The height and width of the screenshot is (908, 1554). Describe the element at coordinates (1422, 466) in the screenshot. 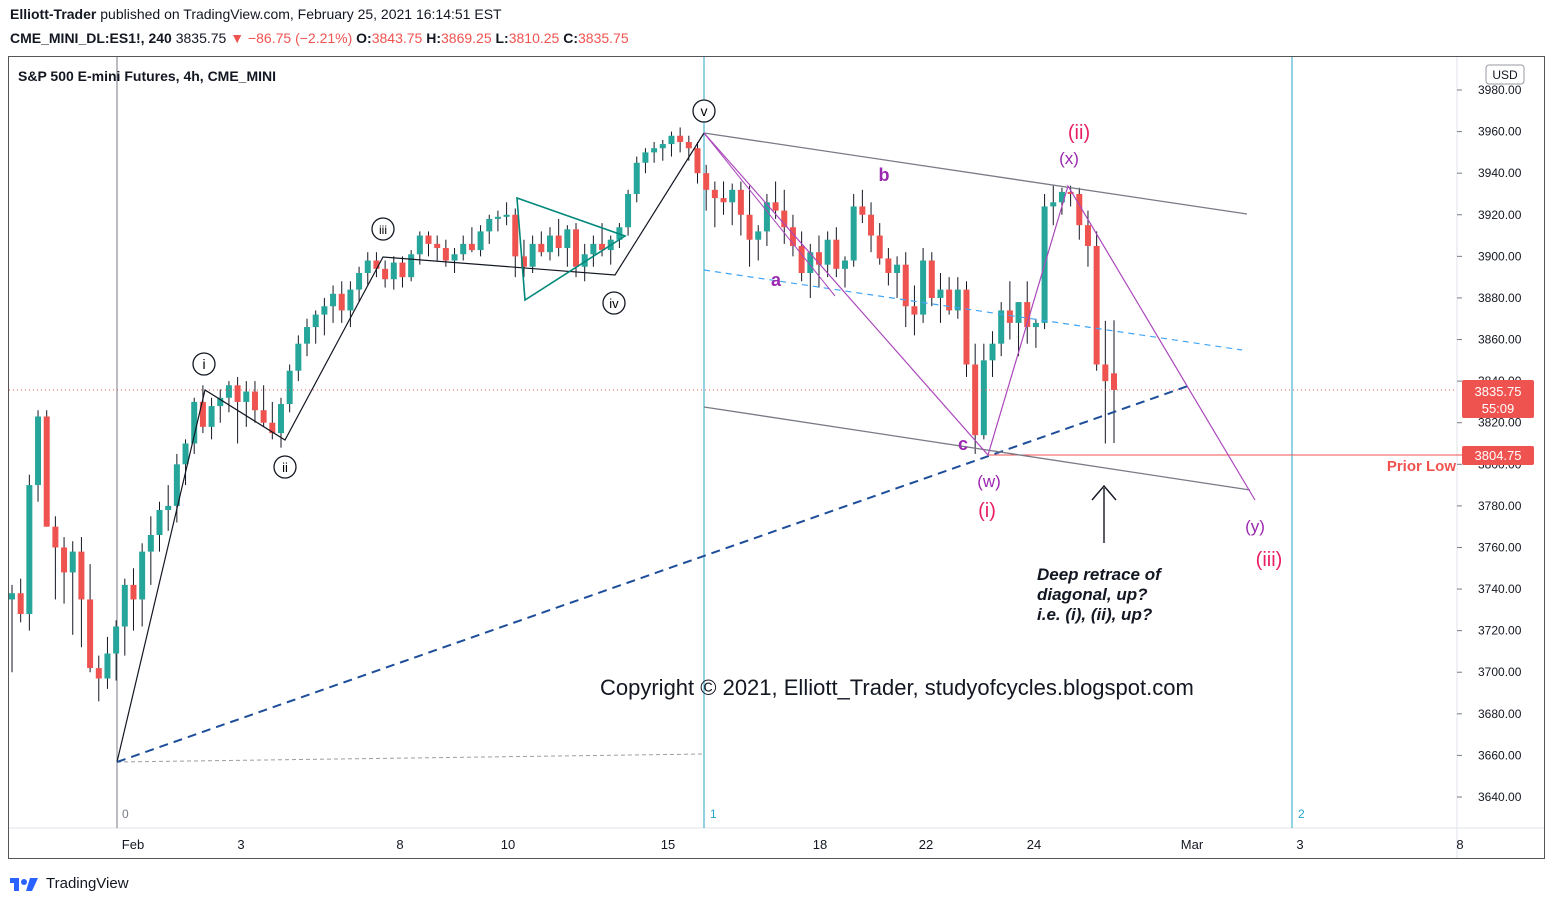

I see `prior-low-label: Prior Low` at that location.